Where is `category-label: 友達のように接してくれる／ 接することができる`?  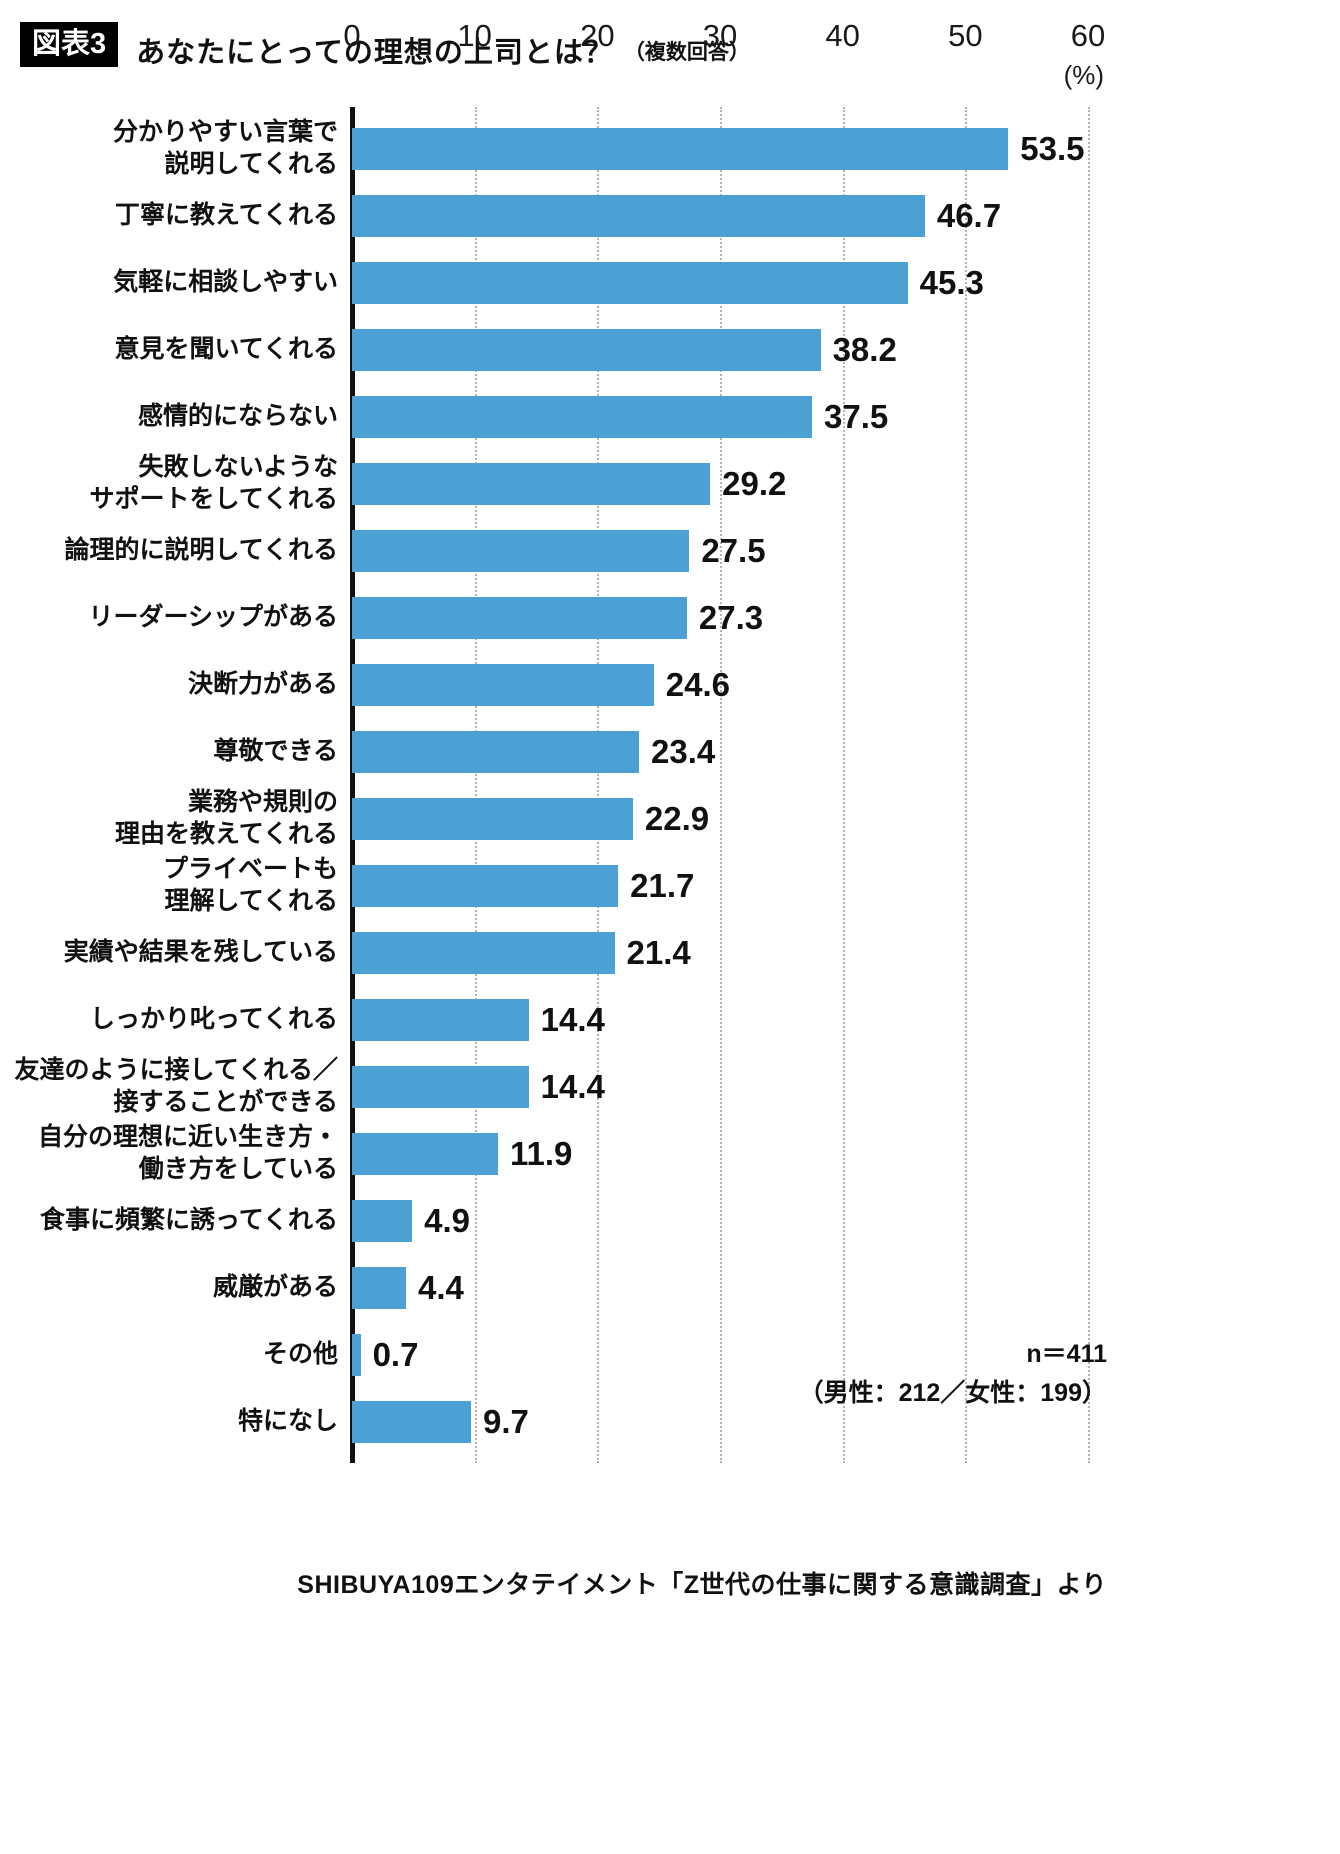 category-label: 友達のように接してくれる／ 接することができる is located at coordinates (176, 1086).